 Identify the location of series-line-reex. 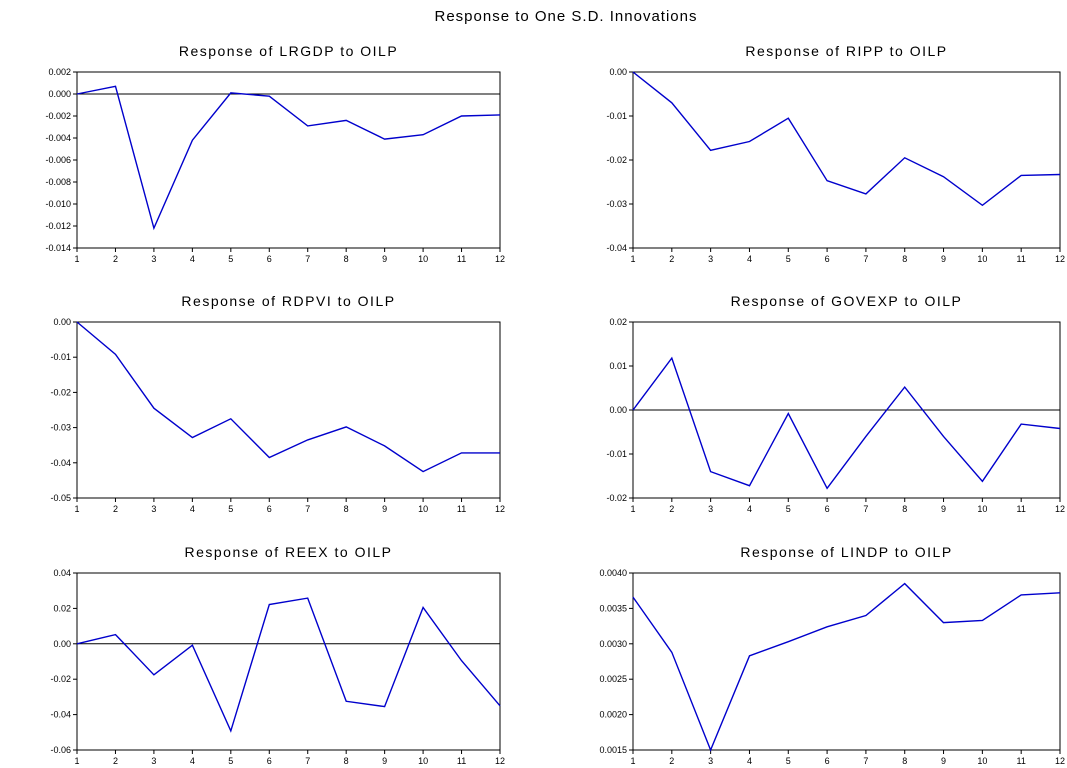
(288, 665).